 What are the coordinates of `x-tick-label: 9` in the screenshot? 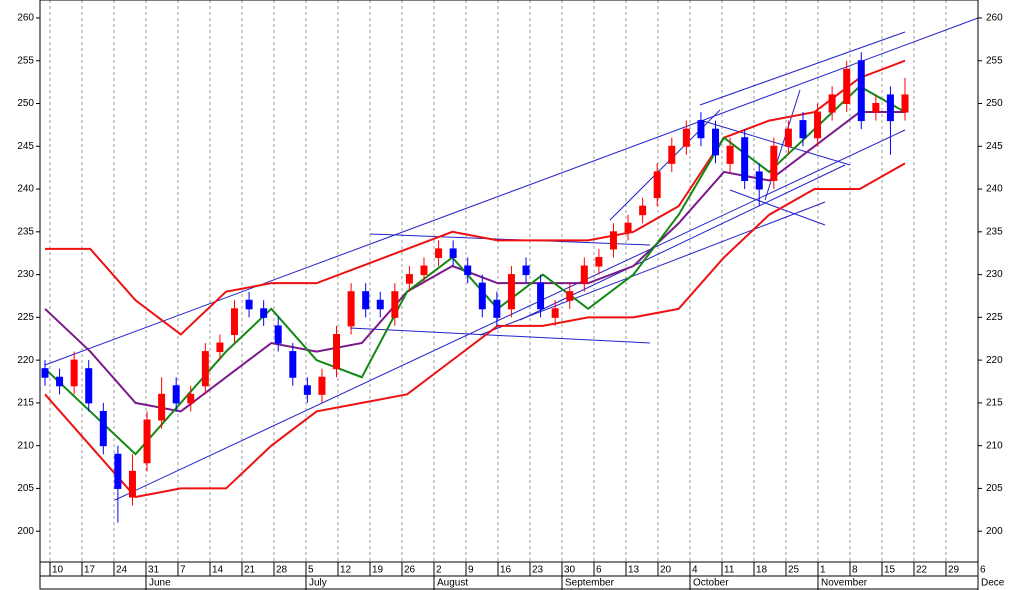 It's located at (471, 570).